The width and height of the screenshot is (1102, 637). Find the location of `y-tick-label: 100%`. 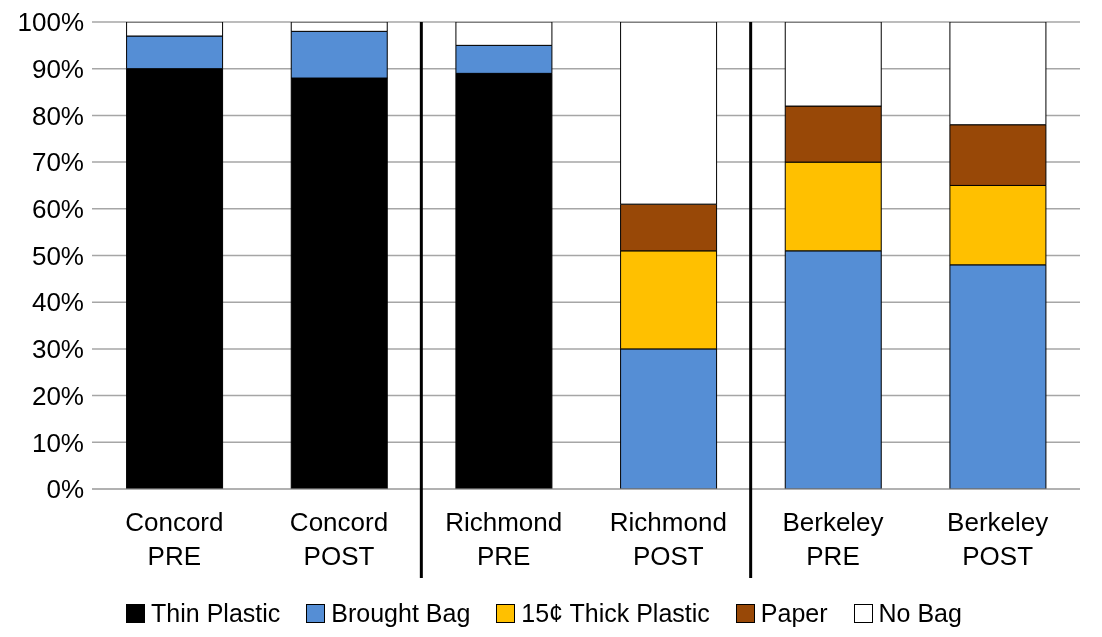

y-tick-label: 100% is located at coordinates (50, 22).